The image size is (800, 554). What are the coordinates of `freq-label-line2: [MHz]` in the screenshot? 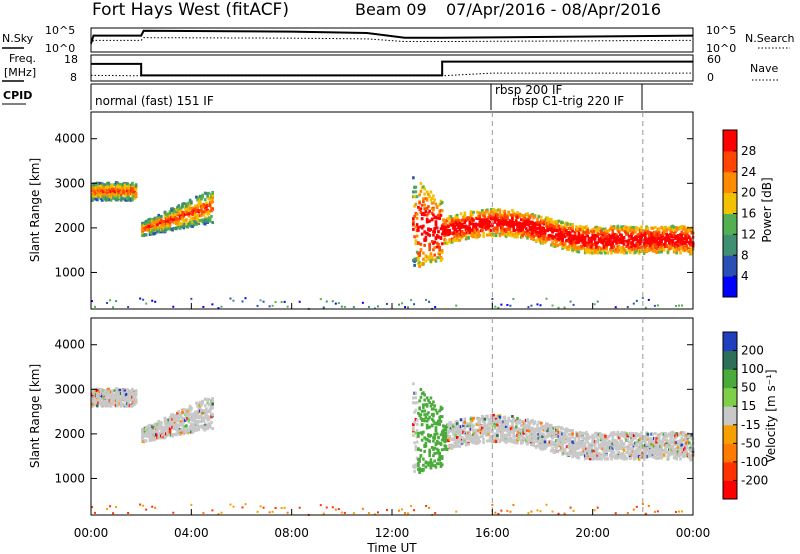 It's located at (20, 72).